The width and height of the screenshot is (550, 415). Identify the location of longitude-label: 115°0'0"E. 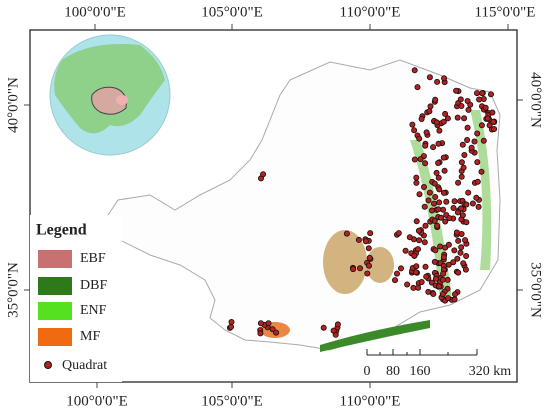
(505, 12).